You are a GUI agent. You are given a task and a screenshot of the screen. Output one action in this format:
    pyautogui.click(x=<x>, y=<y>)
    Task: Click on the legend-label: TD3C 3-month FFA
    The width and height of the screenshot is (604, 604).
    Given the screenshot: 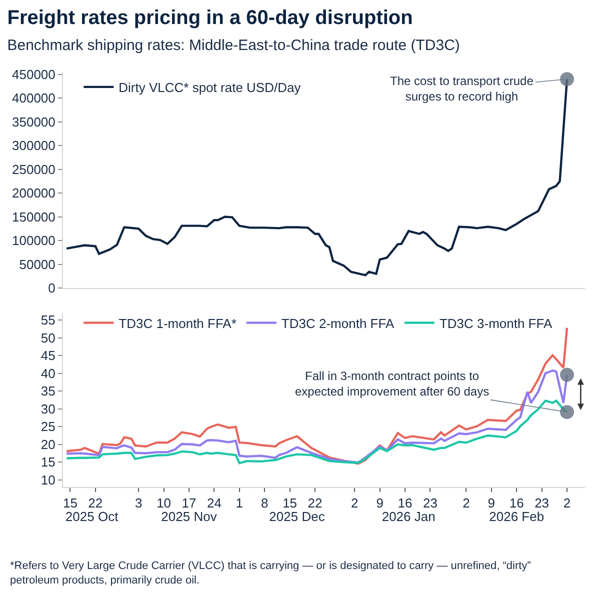 What is the action you would take?
    pyautogui.click(x=495, y=323)
    